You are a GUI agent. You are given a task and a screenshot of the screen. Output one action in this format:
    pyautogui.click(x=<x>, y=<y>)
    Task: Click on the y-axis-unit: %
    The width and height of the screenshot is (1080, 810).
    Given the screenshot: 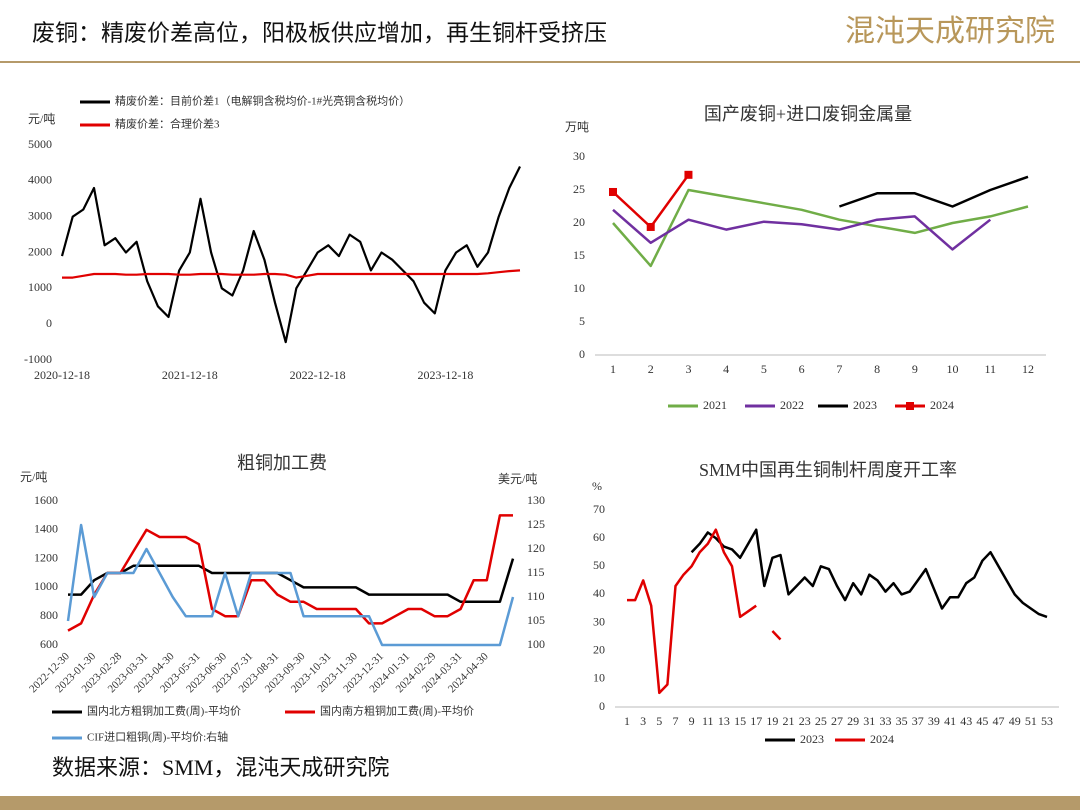 What is the action you would take?
    pyautogui.click(x=597, y=486)
    